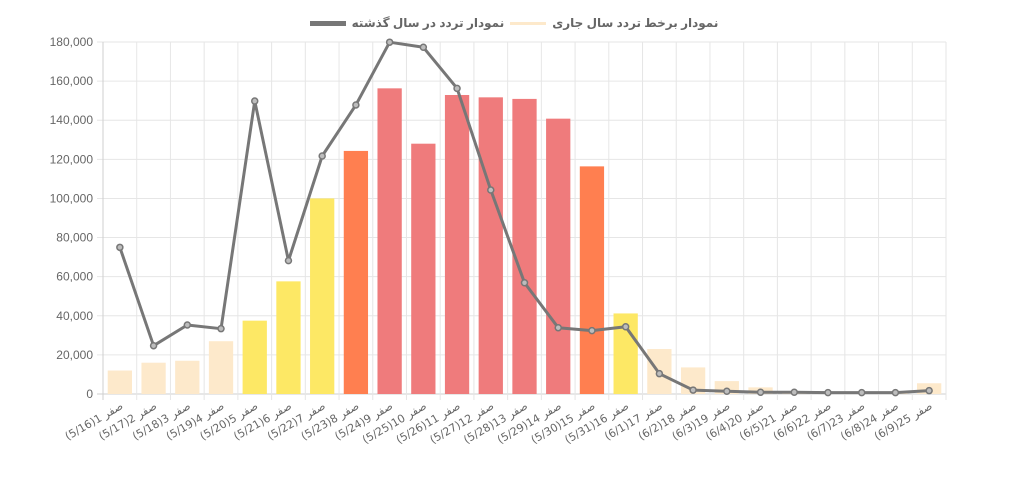 This screenshot has height=480, width=1036. I want to click on y-tick-label: 60,000, so click(74, 277).